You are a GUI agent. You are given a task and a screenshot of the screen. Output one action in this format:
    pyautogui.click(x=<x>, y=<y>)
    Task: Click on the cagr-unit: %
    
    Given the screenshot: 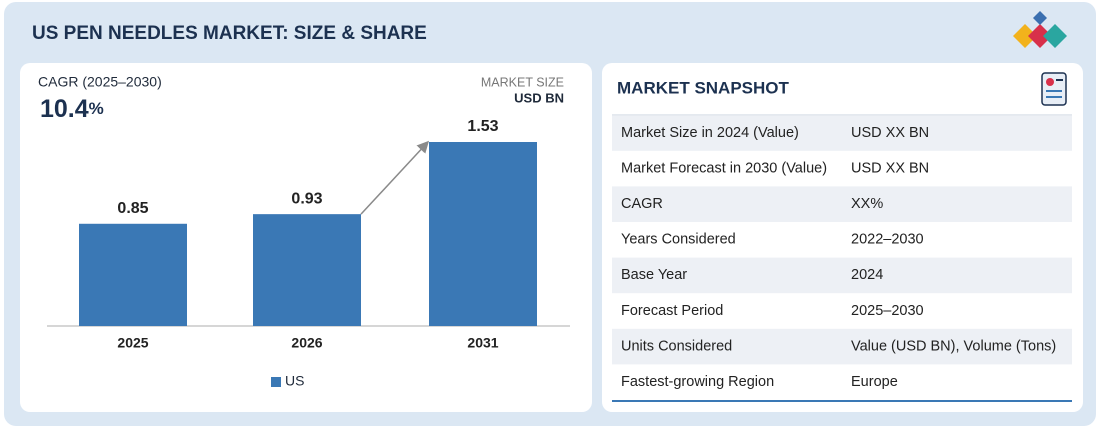 What is the action you would take?
    pyautogui.click(x=96, y=108)
    